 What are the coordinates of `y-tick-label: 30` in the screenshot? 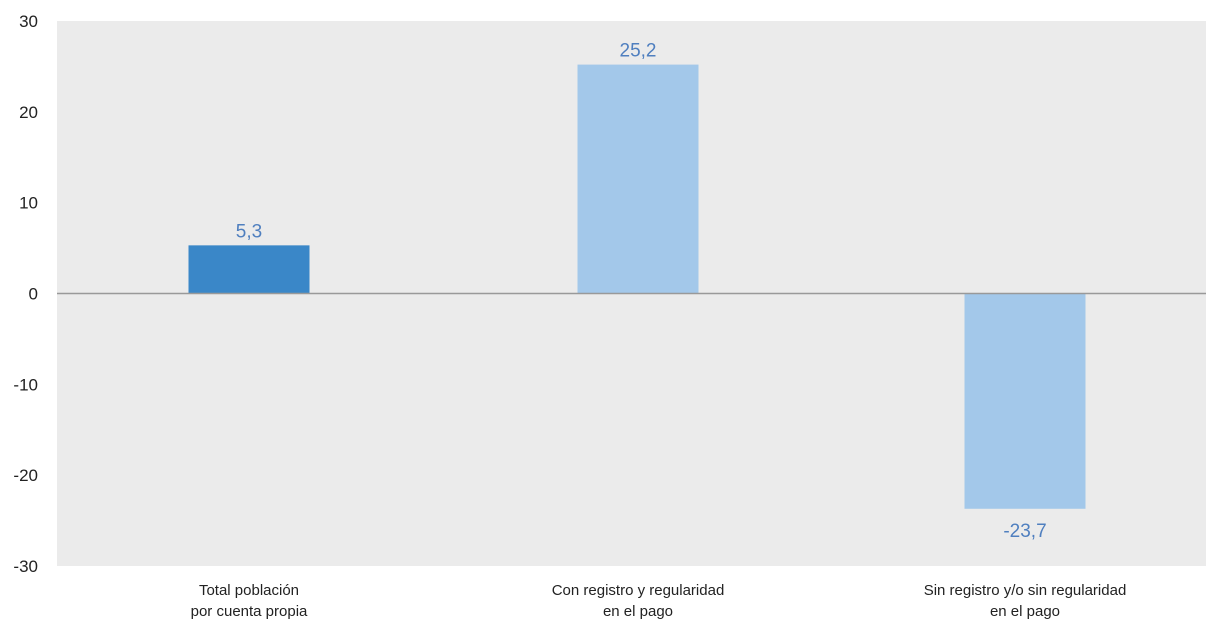 It's located at (28, 21).